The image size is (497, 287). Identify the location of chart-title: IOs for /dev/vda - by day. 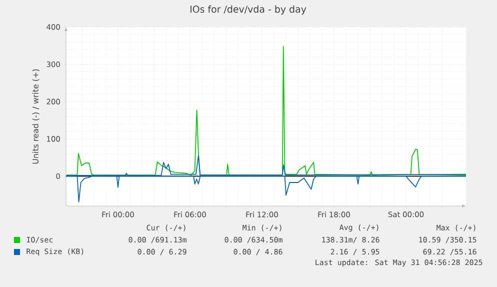
(248, 10).